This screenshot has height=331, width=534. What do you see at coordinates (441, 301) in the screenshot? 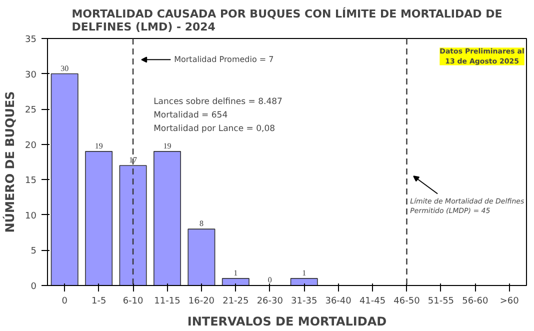
I see `x-tick-label: 51-55` at bounding box center [441, 301].